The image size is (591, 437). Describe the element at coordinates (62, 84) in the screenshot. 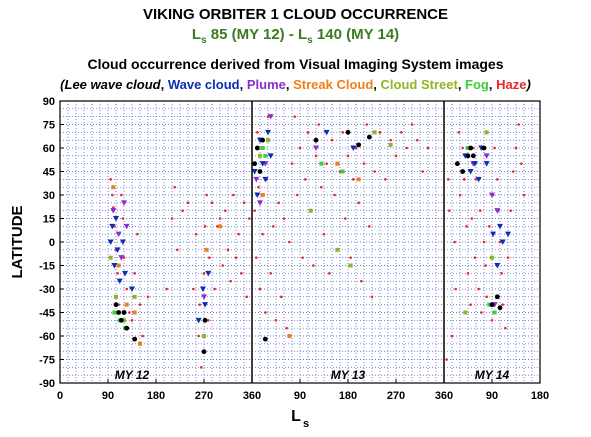

I see `legend-open-paren: (` at that location.